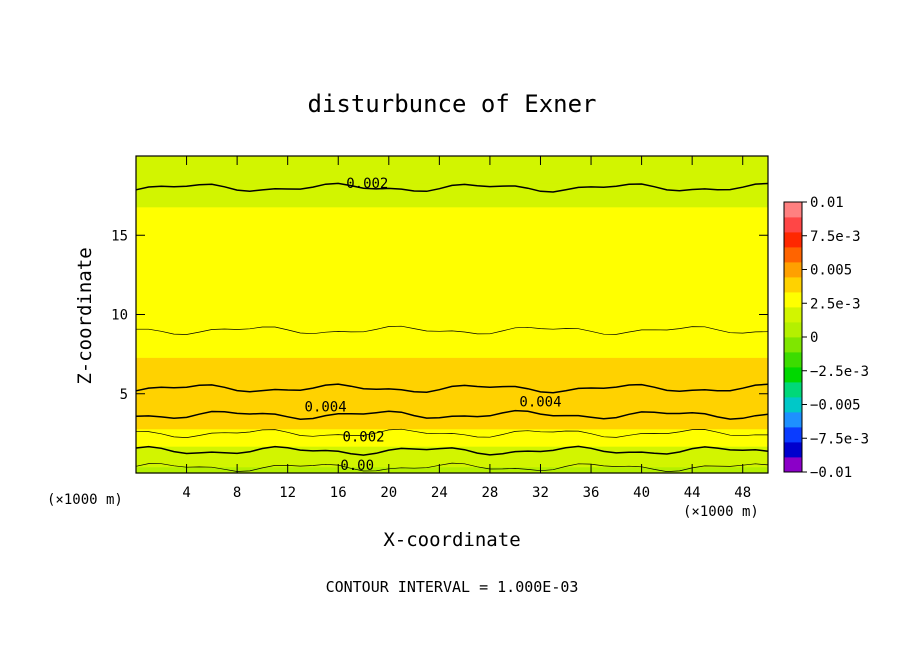 The image size is (904, 659). Describe the element at coordinates (287, 493) in the screenshot. I see `x-tick-label: 12` at that location.